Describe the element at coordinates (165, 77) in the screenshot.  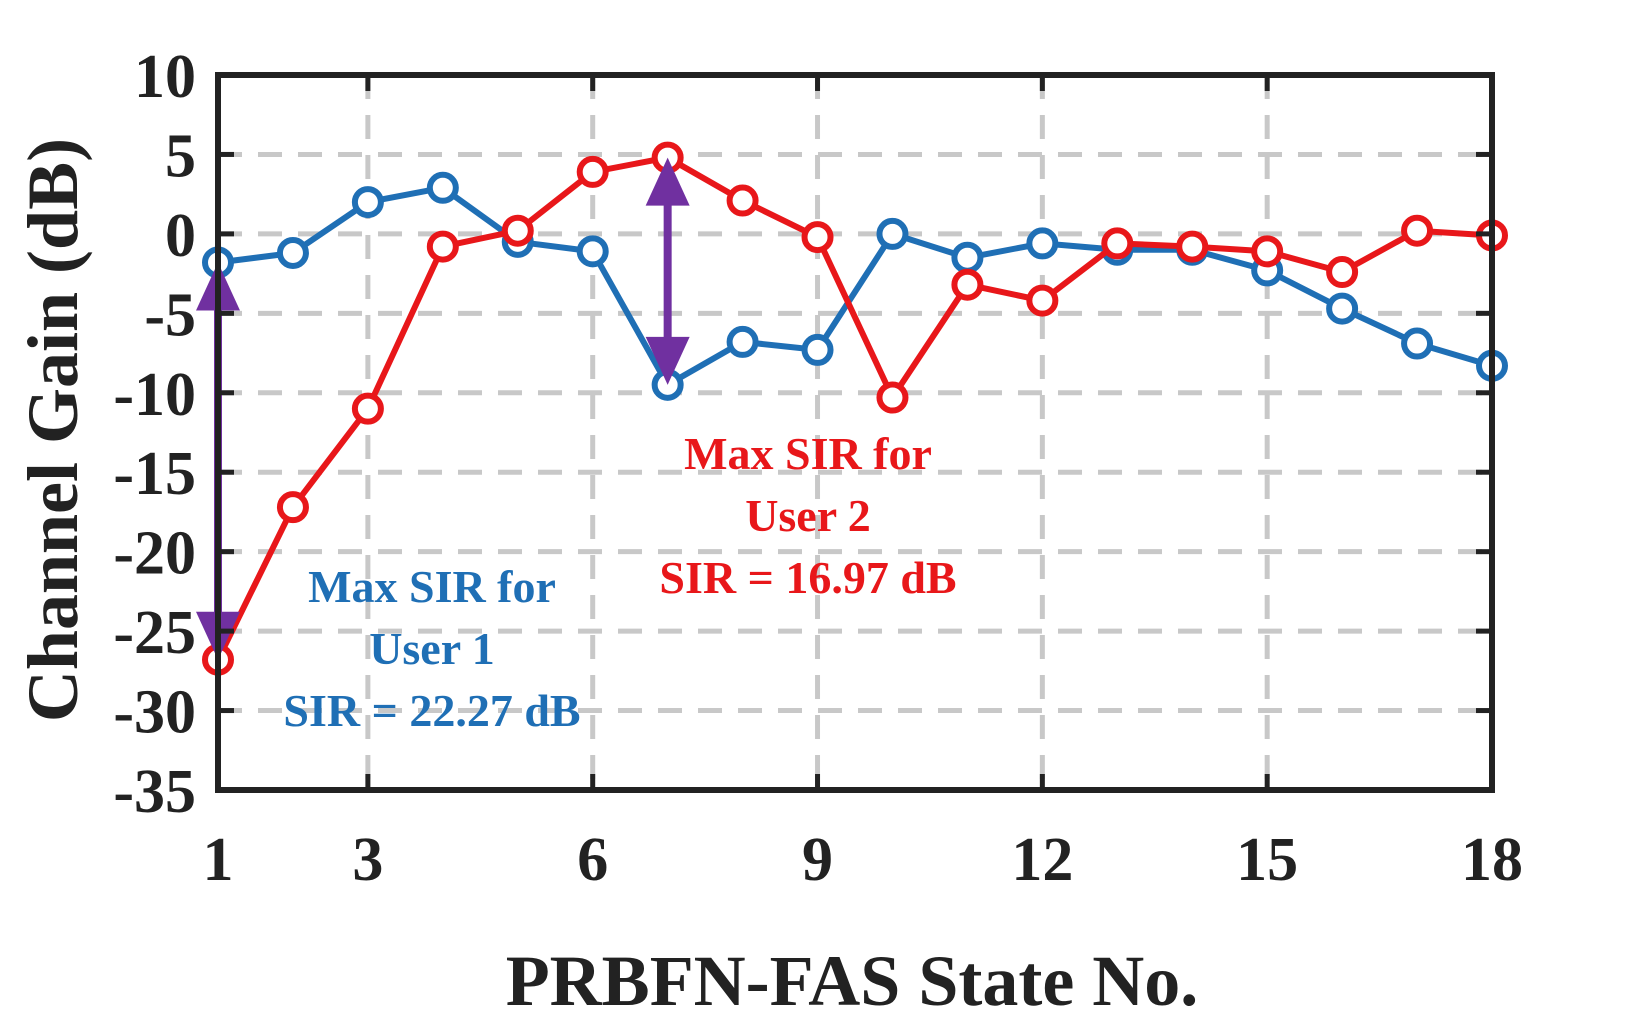
I see `y-tick-label: 10` at that location.